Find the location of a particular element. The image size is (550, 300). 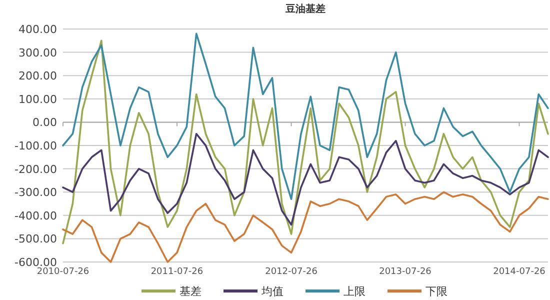

y-tick-label: 100.00 is located at coordinates (37, 99).